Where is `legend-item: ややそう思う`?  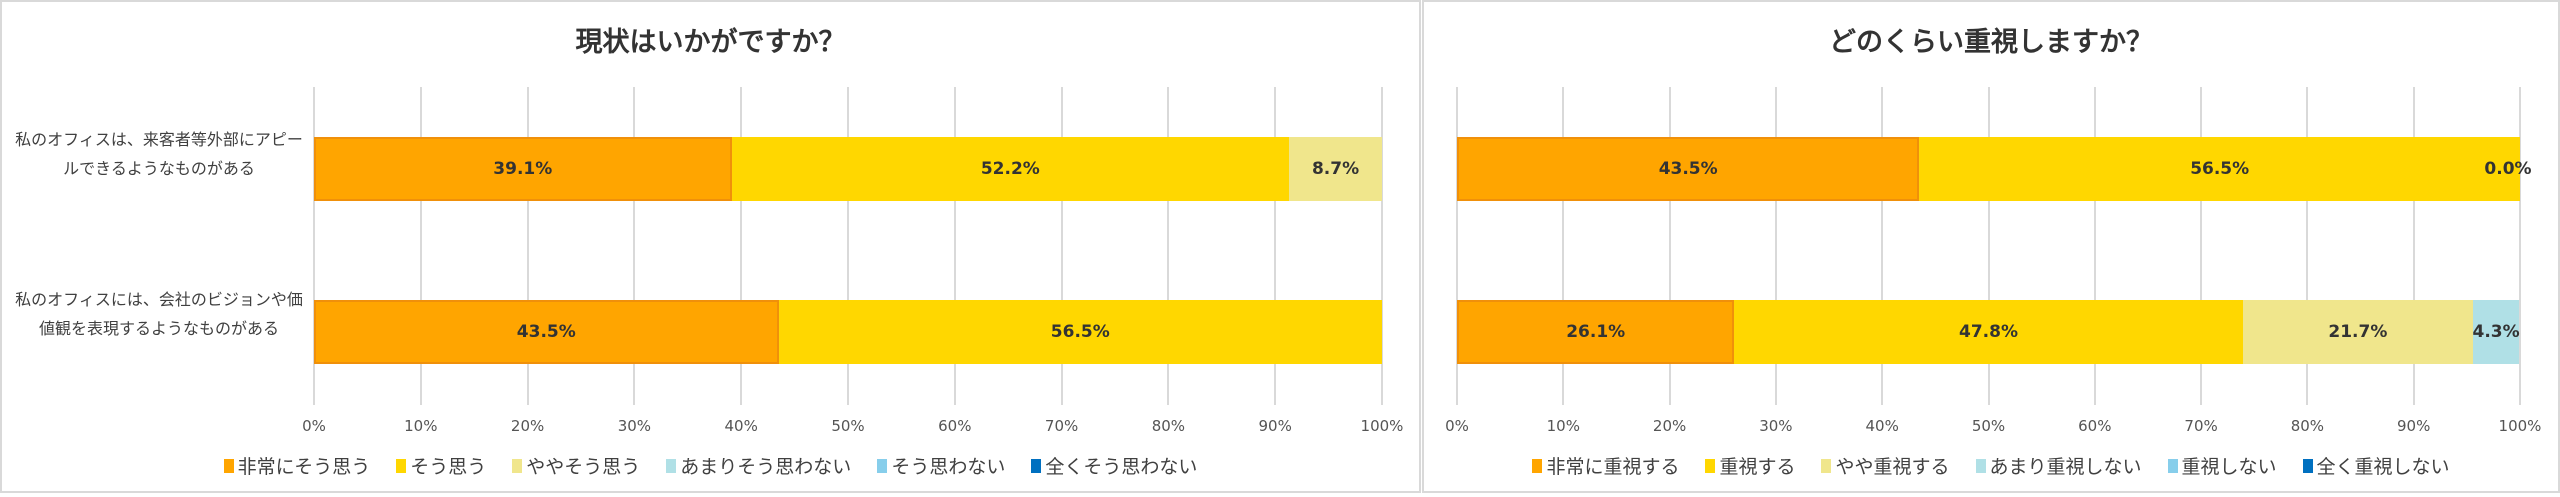
legend-item: ややそう思う is located at coordinates (576, 465).